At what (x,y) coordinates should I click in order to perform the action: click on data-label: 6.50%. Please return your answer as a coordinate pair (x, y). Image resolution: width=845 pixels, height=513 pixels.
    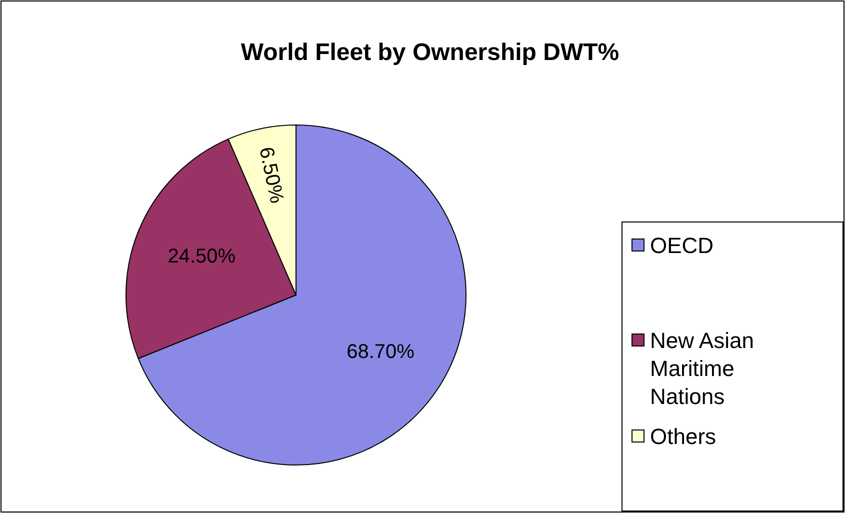
    Looking at the image, I should click on (271, 175).